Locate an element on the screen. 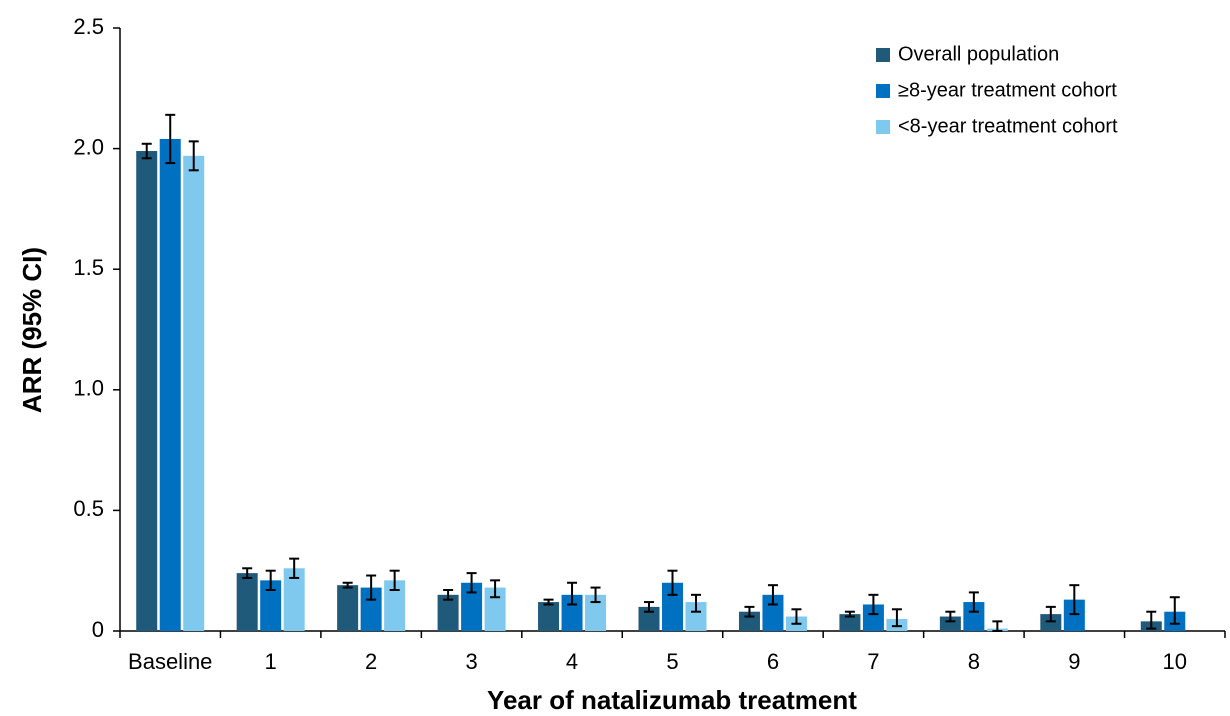  x-tick-label: 3 is located at coordinates (471, 661).